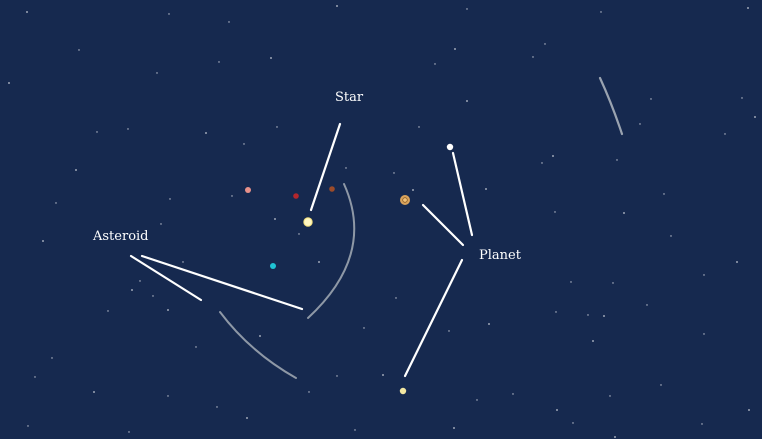 The height and width of the screenshot is (439, 762). I want to click on asteroid-label: Asteroid, so click(121, 236).